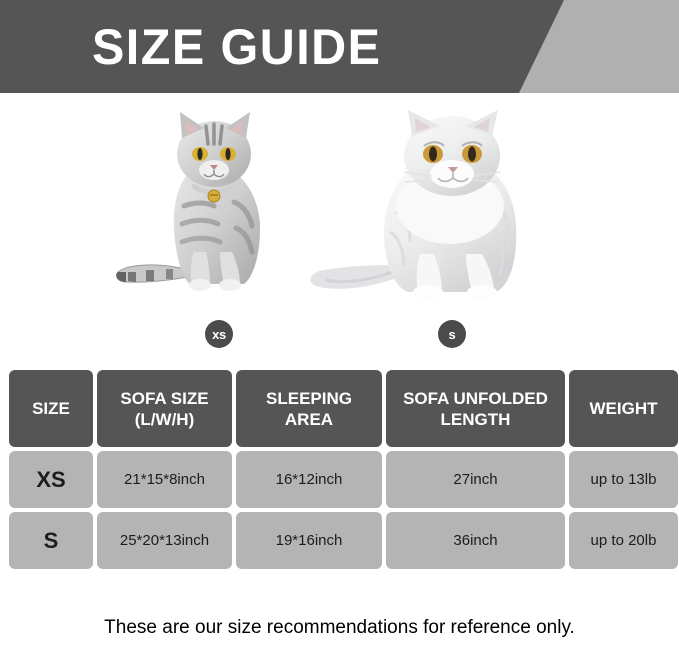 This screenshot has height=650, width=679. I want to click on column-header-sofa-unfolded-length: SOFA UNFOLDED LENGTH, so click(475, 408).